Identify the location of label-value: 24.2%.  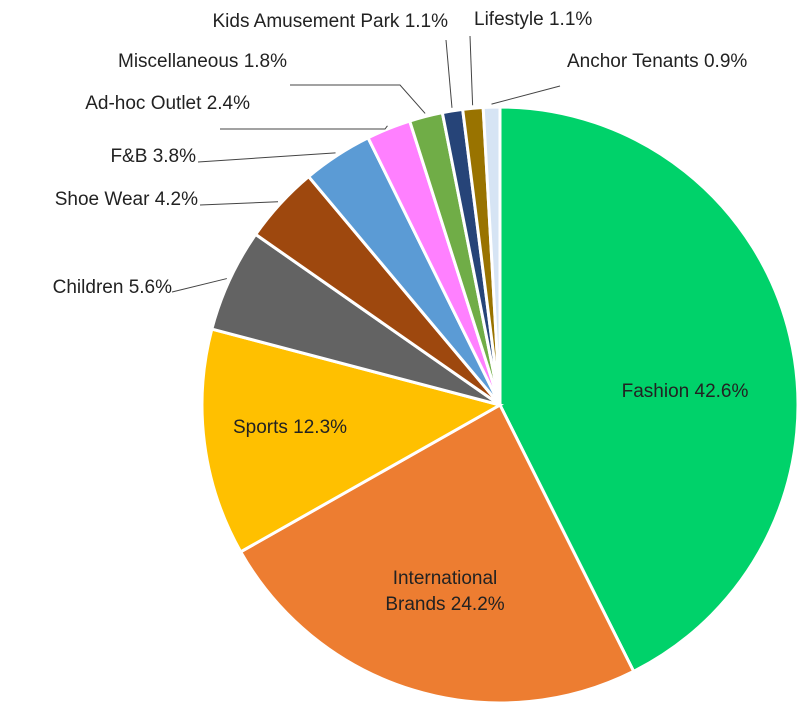
(477, 604).